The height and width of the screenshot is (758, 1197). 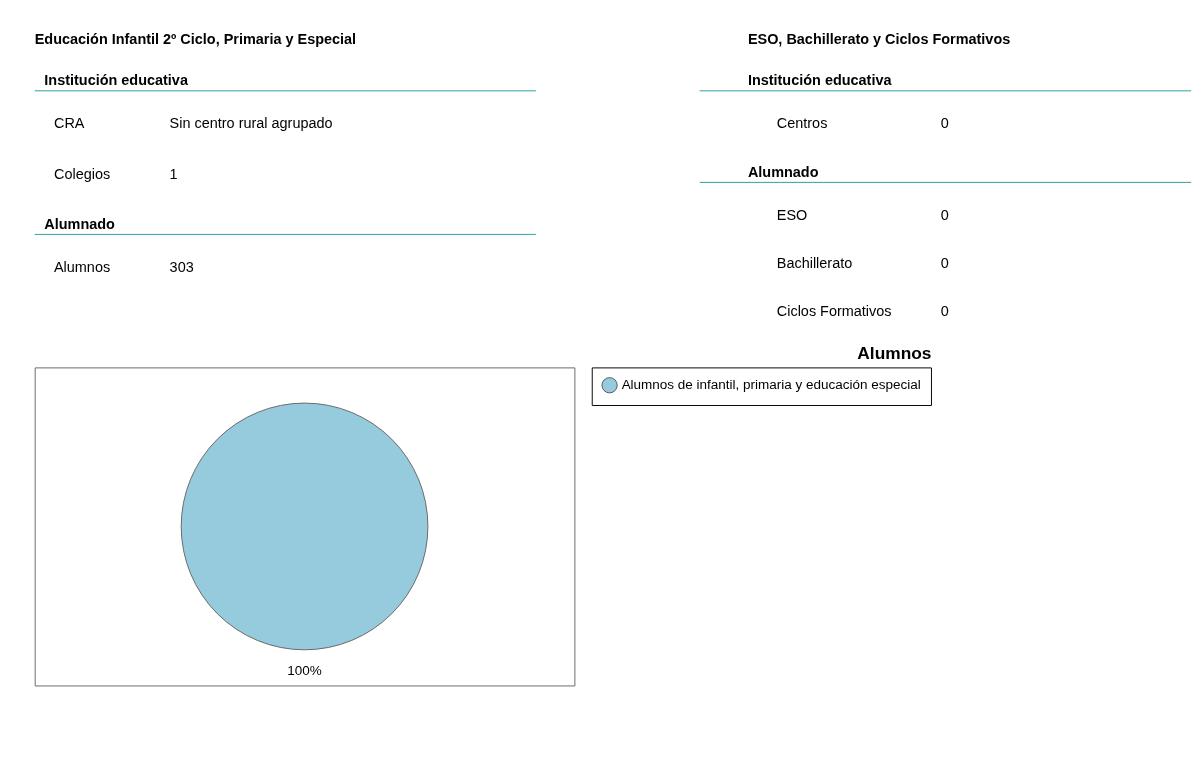 I want to click on text: Sin centro rural agrupado, so click(x=251, y=123).